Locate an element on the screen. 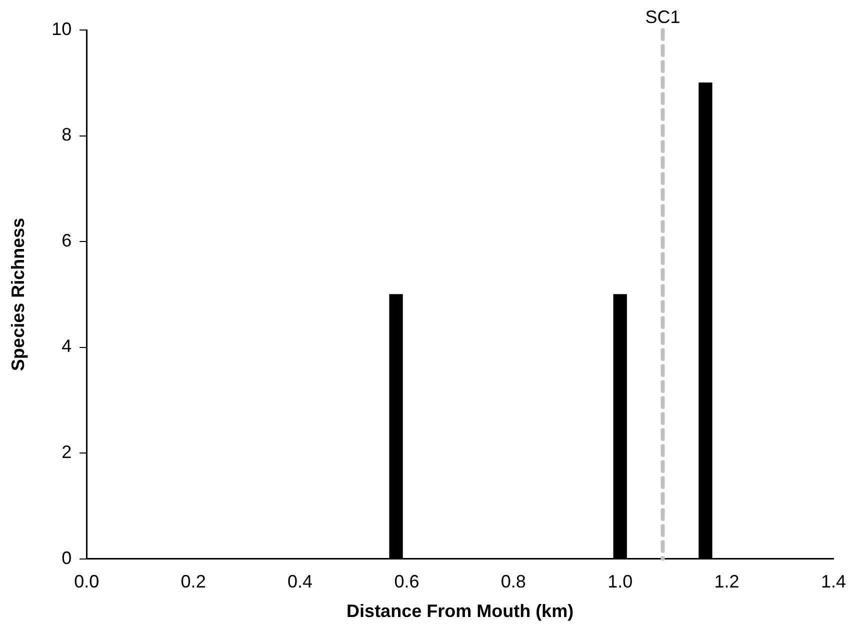  x-tick-label: 1.4 is located at coordinates (833, 582).